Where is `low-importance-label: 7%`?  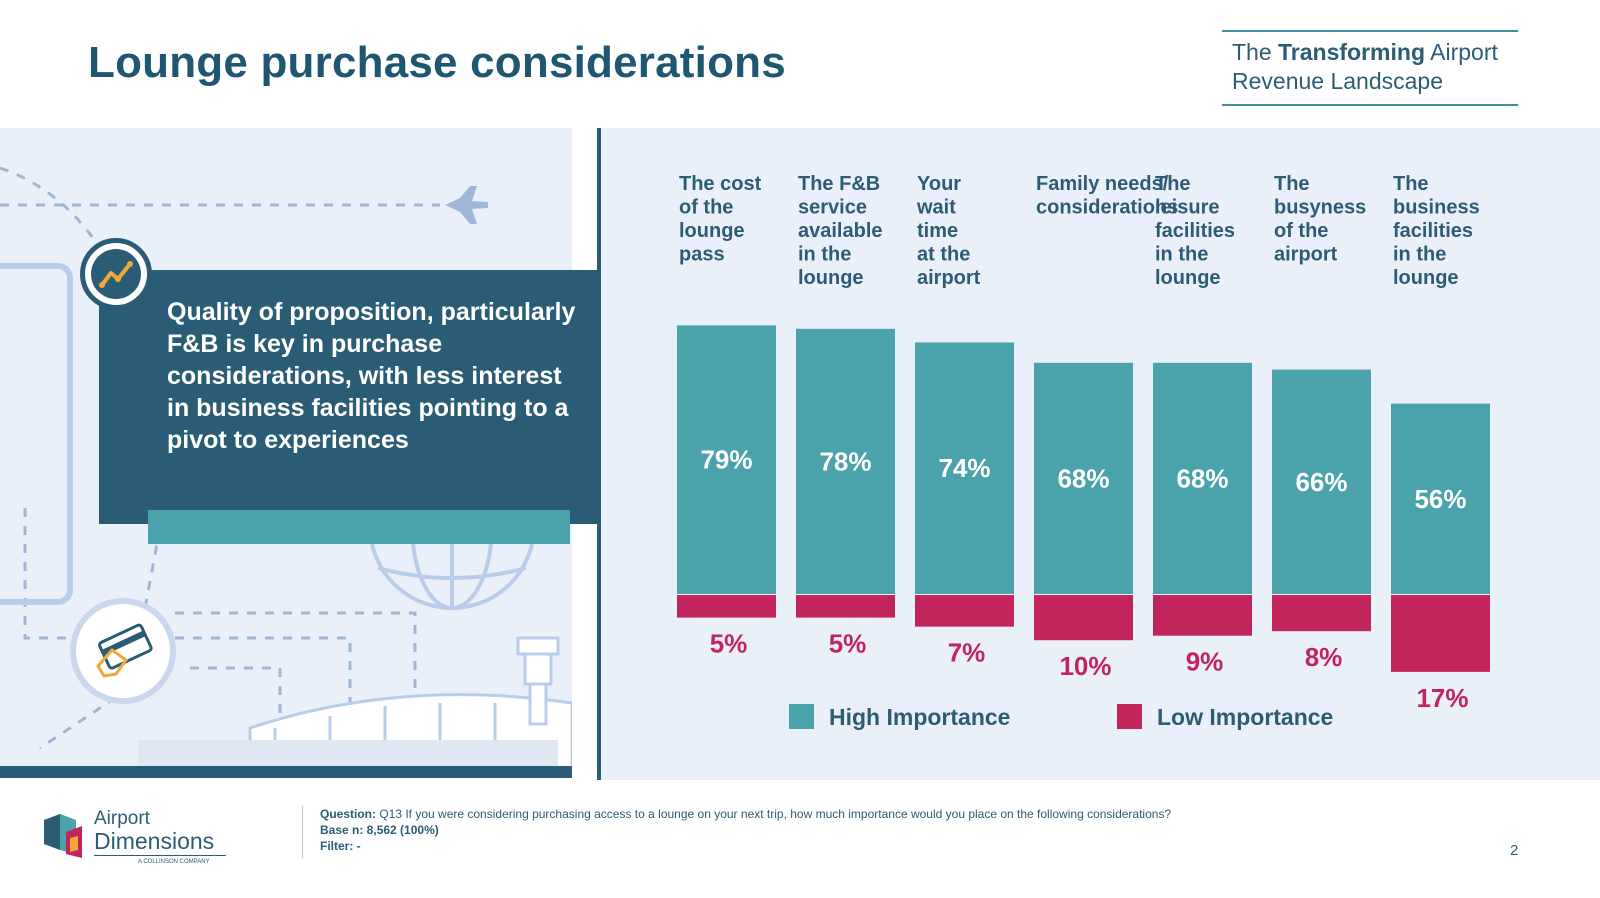 low-importance-label: 7% is located at coordinates (967, 653).